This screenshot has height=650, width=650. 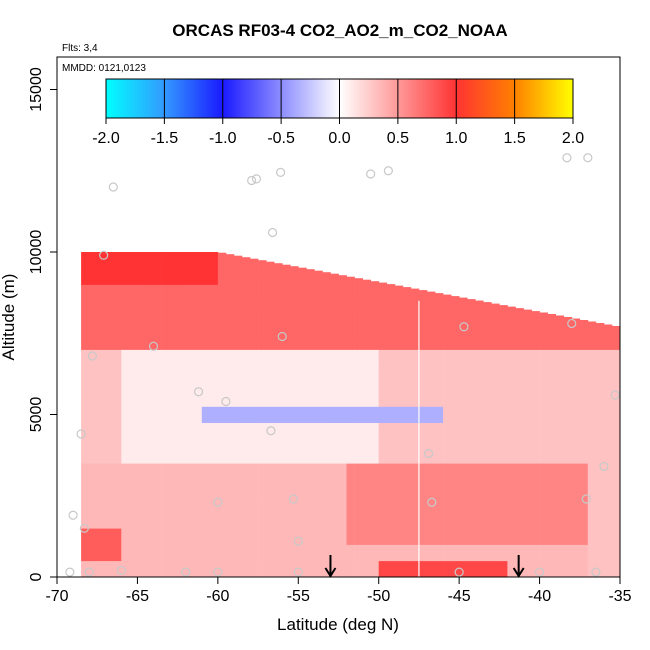 I want to click on sample-point, so click(x=604, y=466).